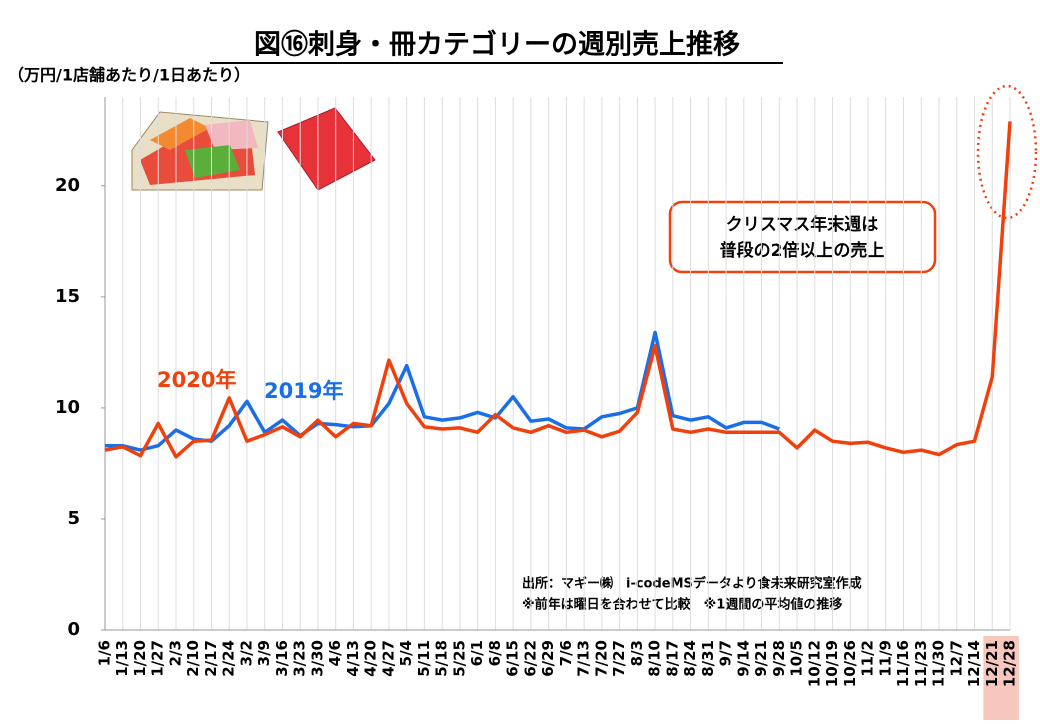 This screenshot has width=1040, height=724. I want to click on x-tick-label: 9/21, so click(761, 658).